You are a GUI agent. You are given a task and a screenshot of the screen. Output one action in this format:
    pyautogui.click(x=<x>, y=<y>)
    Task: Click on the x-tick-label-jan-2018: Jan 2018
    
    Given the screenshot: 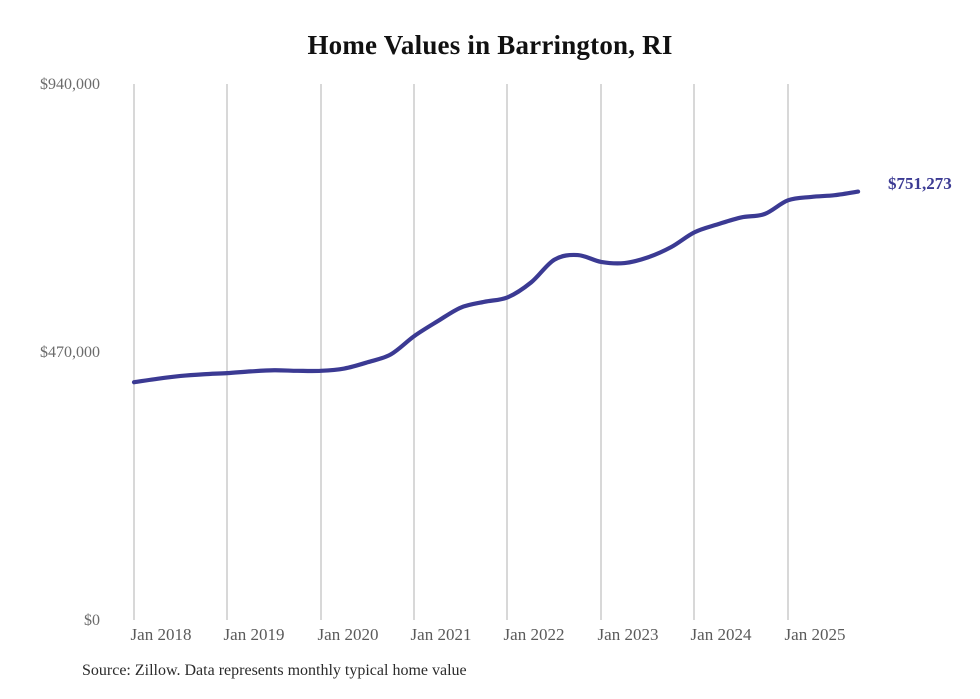 What is the action you would take?
    pyautogui.click(x=161, y=634)
    